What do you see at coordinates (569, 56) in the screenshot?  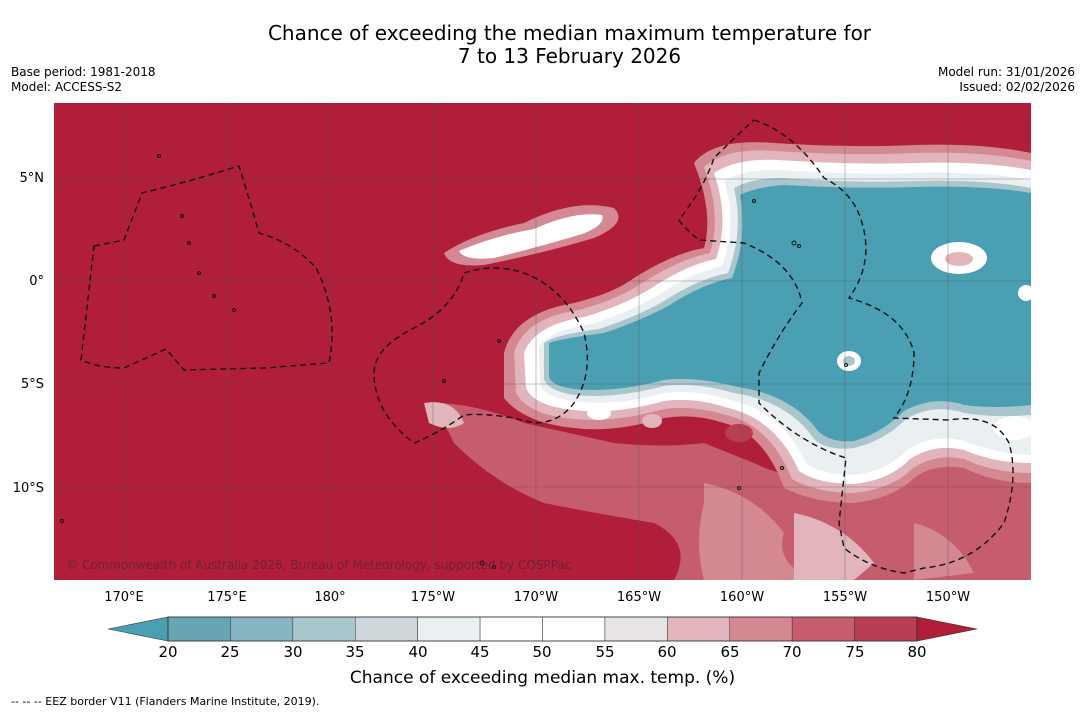 I see `map-title-line2: 7 to 13 February 2026` at bounding box center [569, 56].